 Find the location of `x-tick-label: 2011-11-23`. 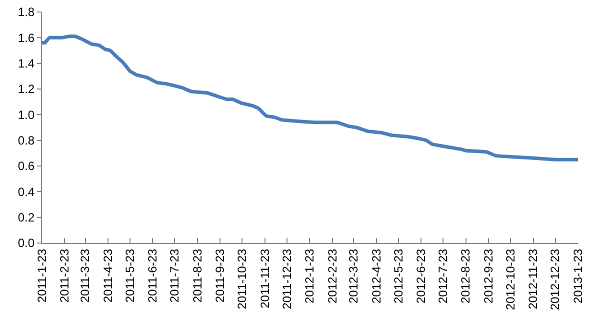

x-tick-label: 2011-11-23 is located at coordinates (265, 278).